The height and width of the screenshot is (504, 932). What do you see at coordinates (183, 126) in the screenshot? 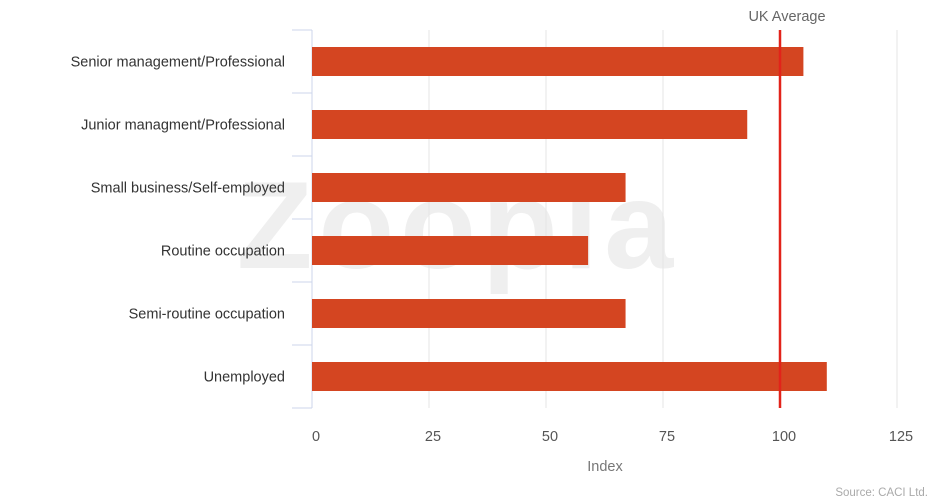
I see `category-label: Junior managment/Professional` at bounding box center [183, 126].